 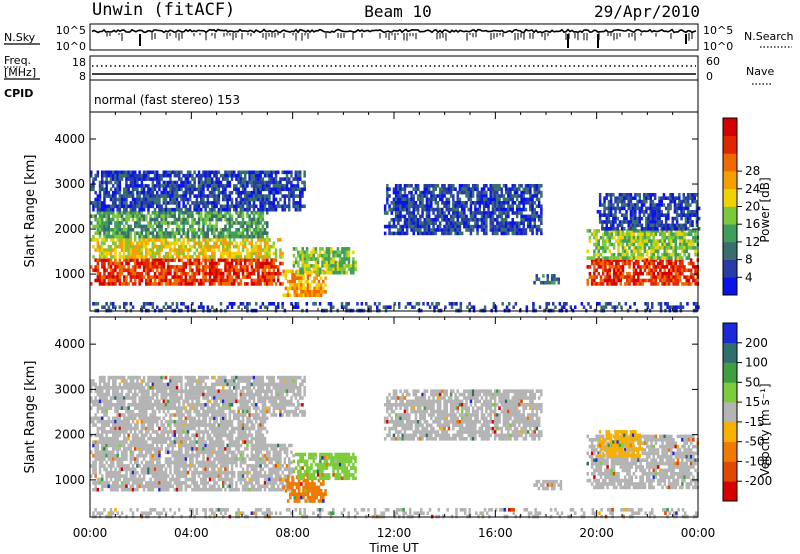 What do you see at coordinates (647, 11) in the screenshot?
I see `date-title: 29/Apr/2010` at bounding box center [647, 11].